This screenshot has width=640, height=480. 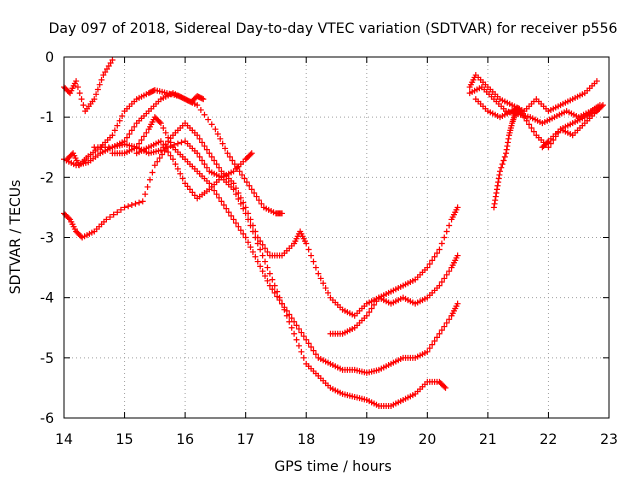 I want to click on x-tick-label: 15, so click(x=125, y=440).